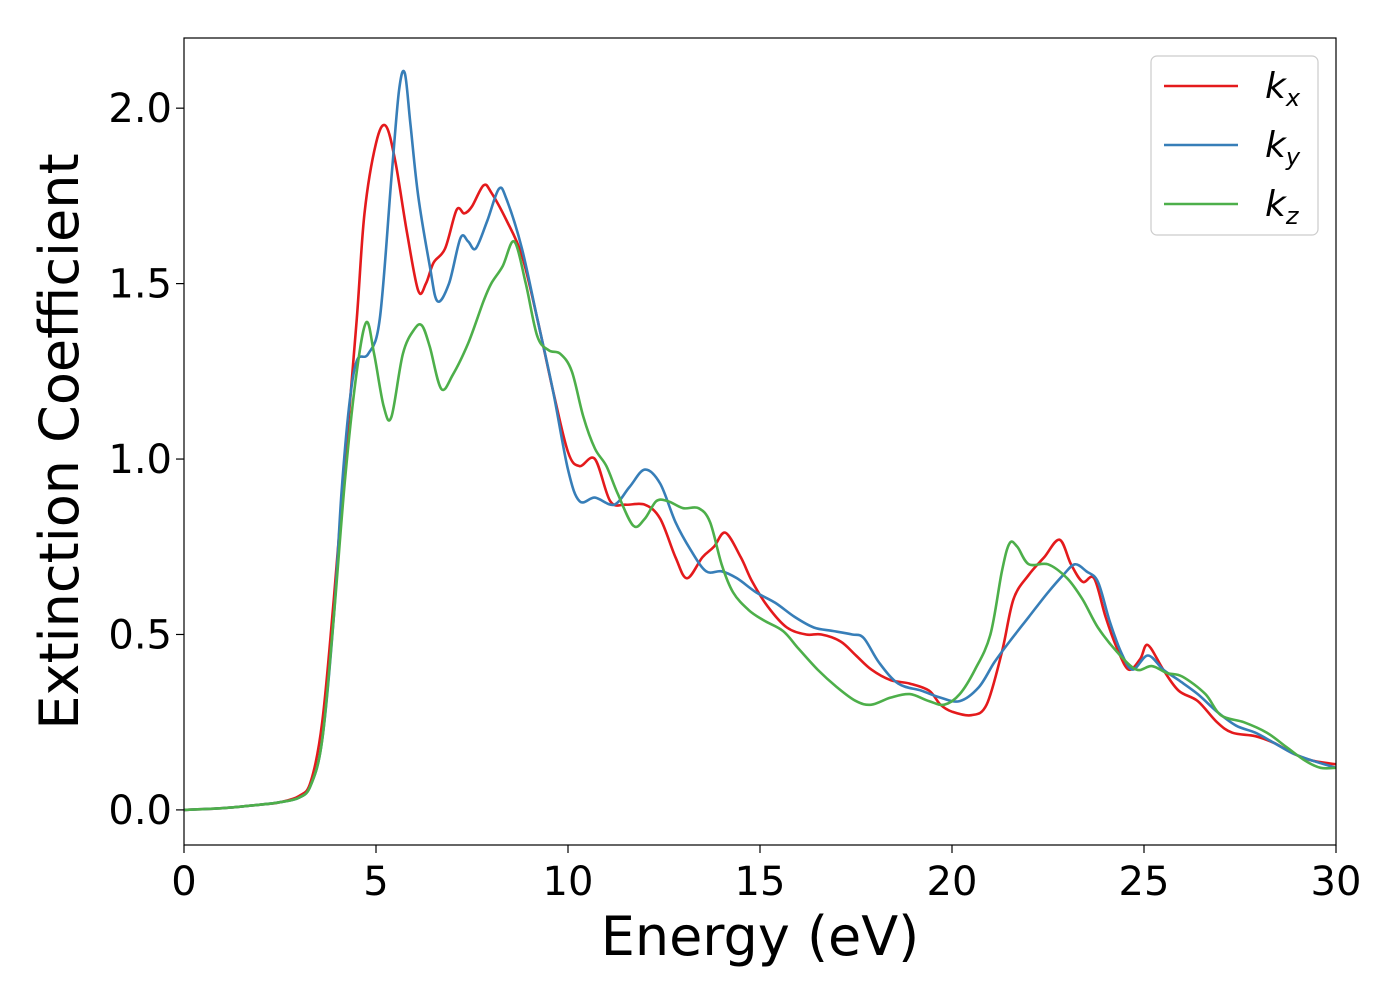 Image resolution: width=1400 pixels, height=1000 pixels. What do you see at coordinates (1336, 882) in the screenshot?
I see `x-tick-label: 30` at bounding box center [1336, 882].